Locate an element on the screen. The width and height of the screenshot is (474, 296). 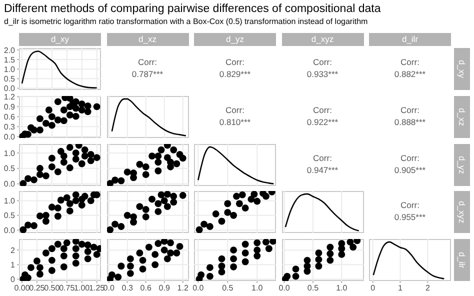
text: 0.888*** is located at coordinates (410, 122).